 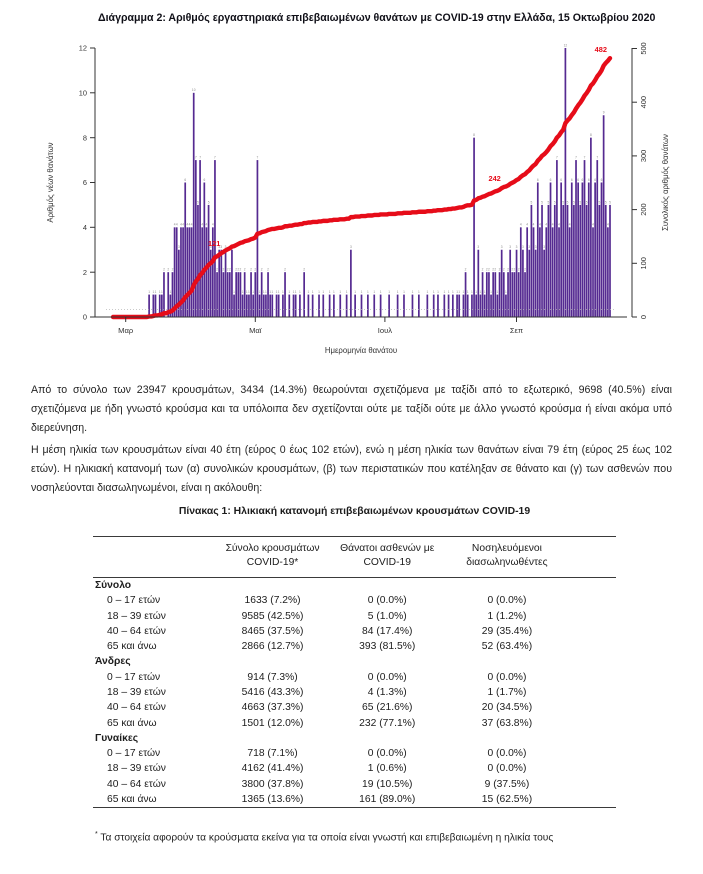 I want to click on bar-value-label: 7, so click(x=258, y=157).